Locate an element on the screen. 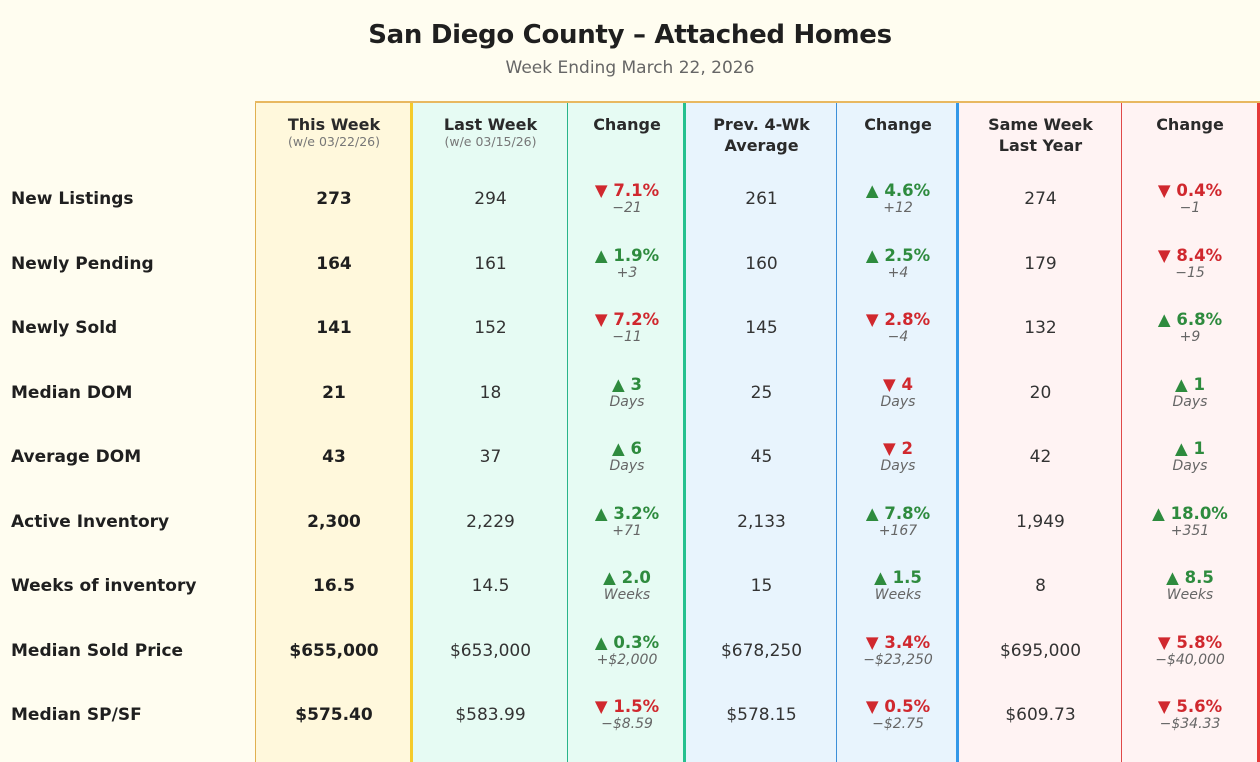  change-value: 3 is located at coordinates (636, 384).